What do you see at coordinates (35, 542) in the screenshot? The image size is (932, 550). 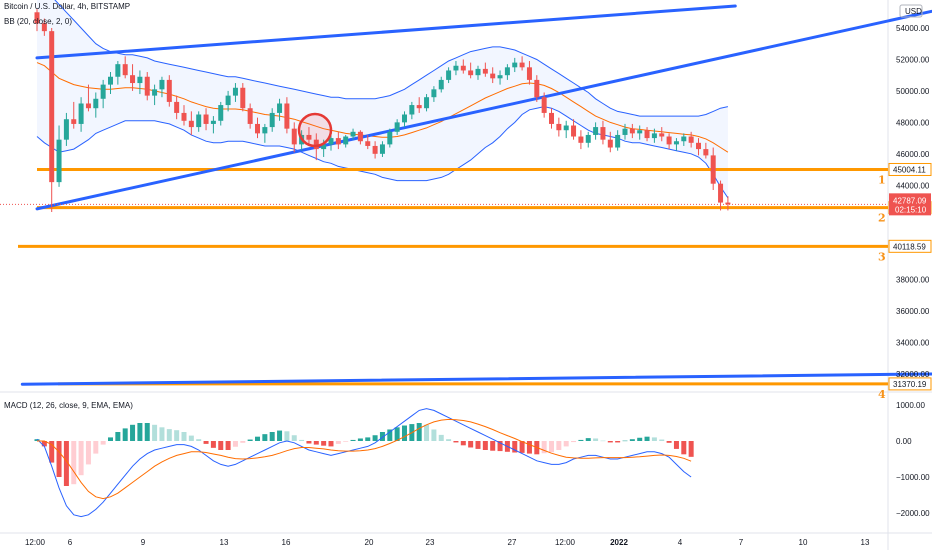 I see `time-tick-label: 12:00` at bounding box center [35, 542].